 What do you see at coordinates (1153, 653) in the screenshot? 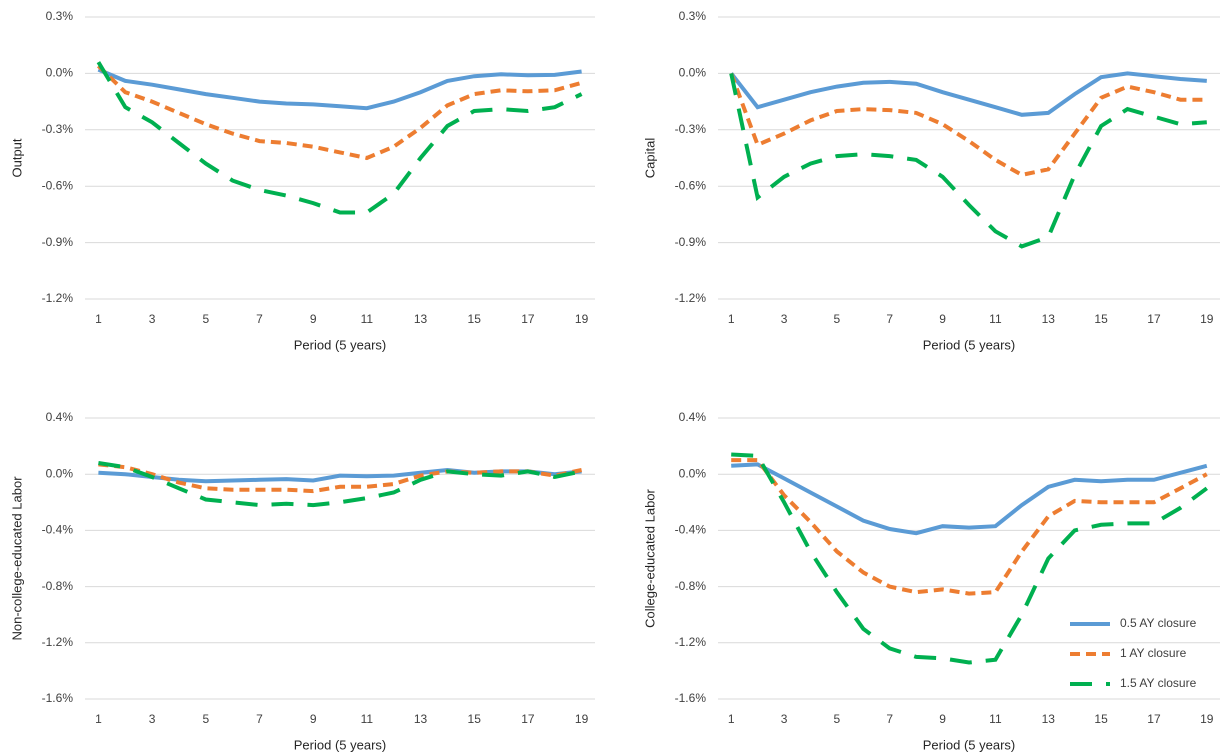
I see `legend-label: 1 AY closure` at bounding box center [1153, 653].